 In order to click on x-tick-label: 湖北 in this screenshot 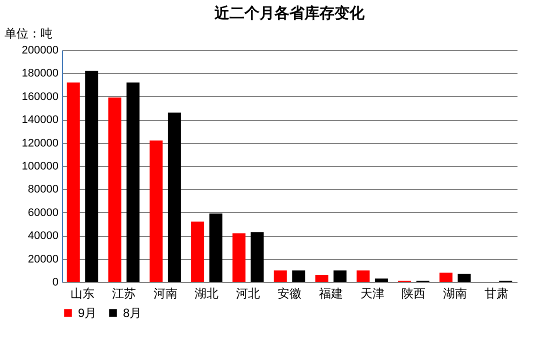, I will do `click(206, 293)`.